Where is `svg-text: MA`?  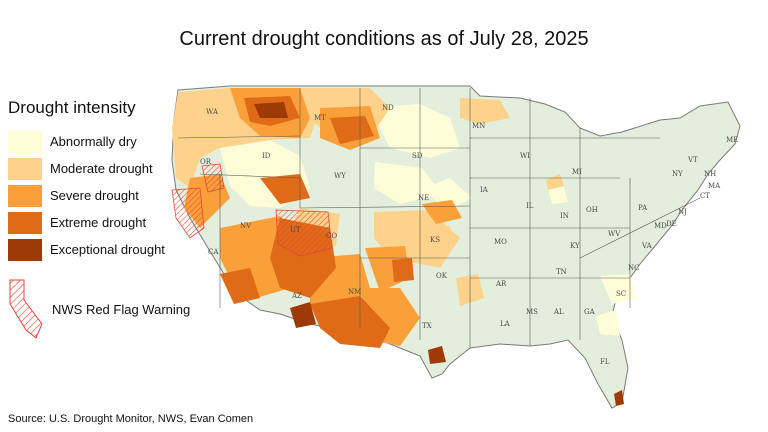
svg-text: MA is located at coordinates (714, 186).